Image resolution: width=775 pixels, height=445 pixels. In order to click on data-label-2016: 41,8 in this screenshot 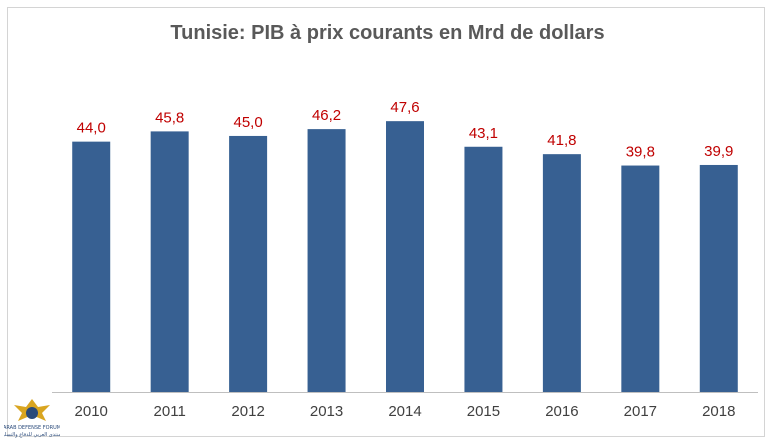, I will do `click(561, 140)`.